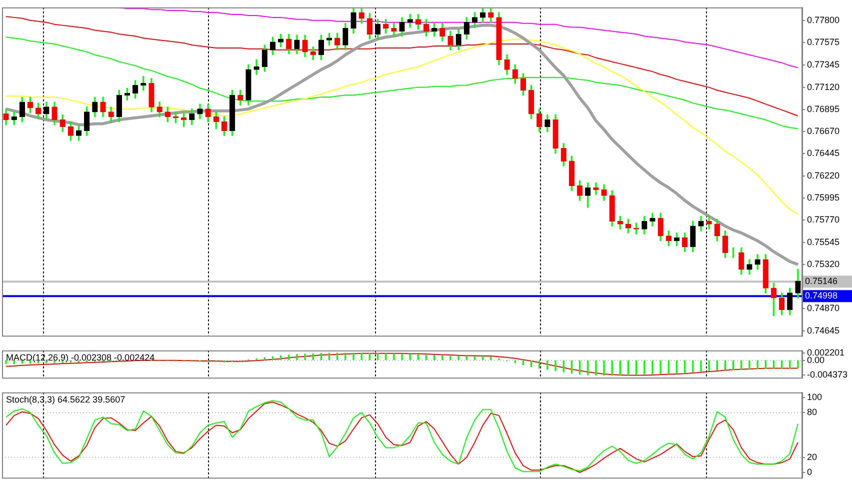 The width and height of the screenshot is (852, 485). I want to click on y-tick-label: 0.74870, so click(823, 308).